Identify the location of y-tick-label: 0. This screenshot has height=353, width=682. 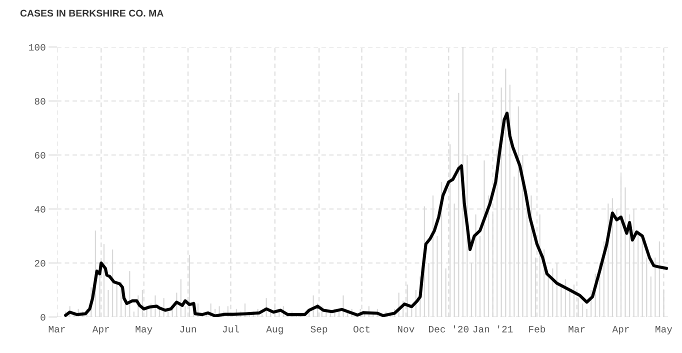
(43, 317).